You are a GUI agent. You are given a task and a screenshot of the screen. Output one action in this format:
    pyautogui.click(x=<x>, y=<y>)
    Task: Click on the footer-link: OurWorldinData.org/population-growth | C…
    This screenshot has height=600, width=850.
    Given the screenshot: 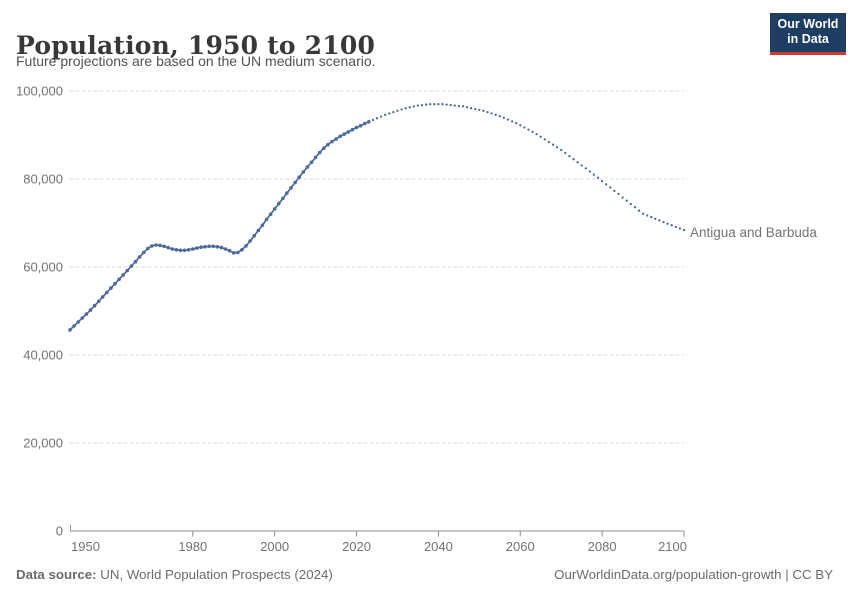 What is the action you would take?
    pyautogui.click(x=693, y=574)
    